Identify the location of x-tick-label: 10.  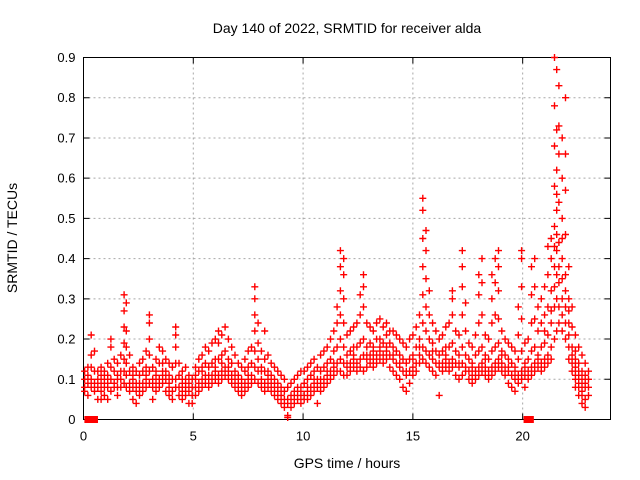
(303, 436).